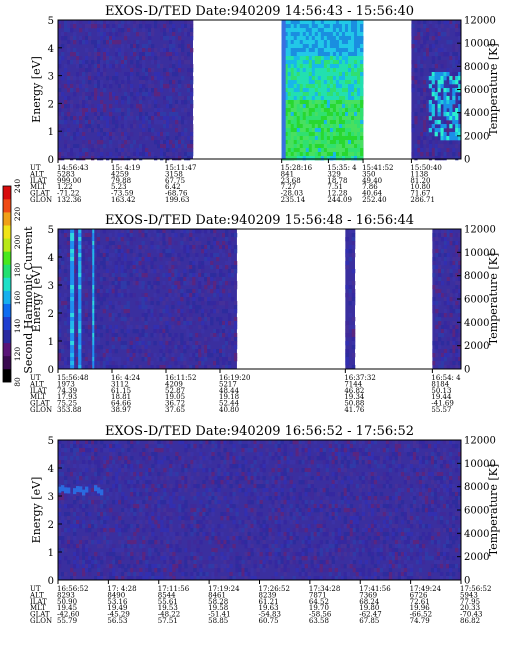  Describe the element at coordinates (426, 589) in the screenshot. I see `orbit-value: 17:49:24` at that location.